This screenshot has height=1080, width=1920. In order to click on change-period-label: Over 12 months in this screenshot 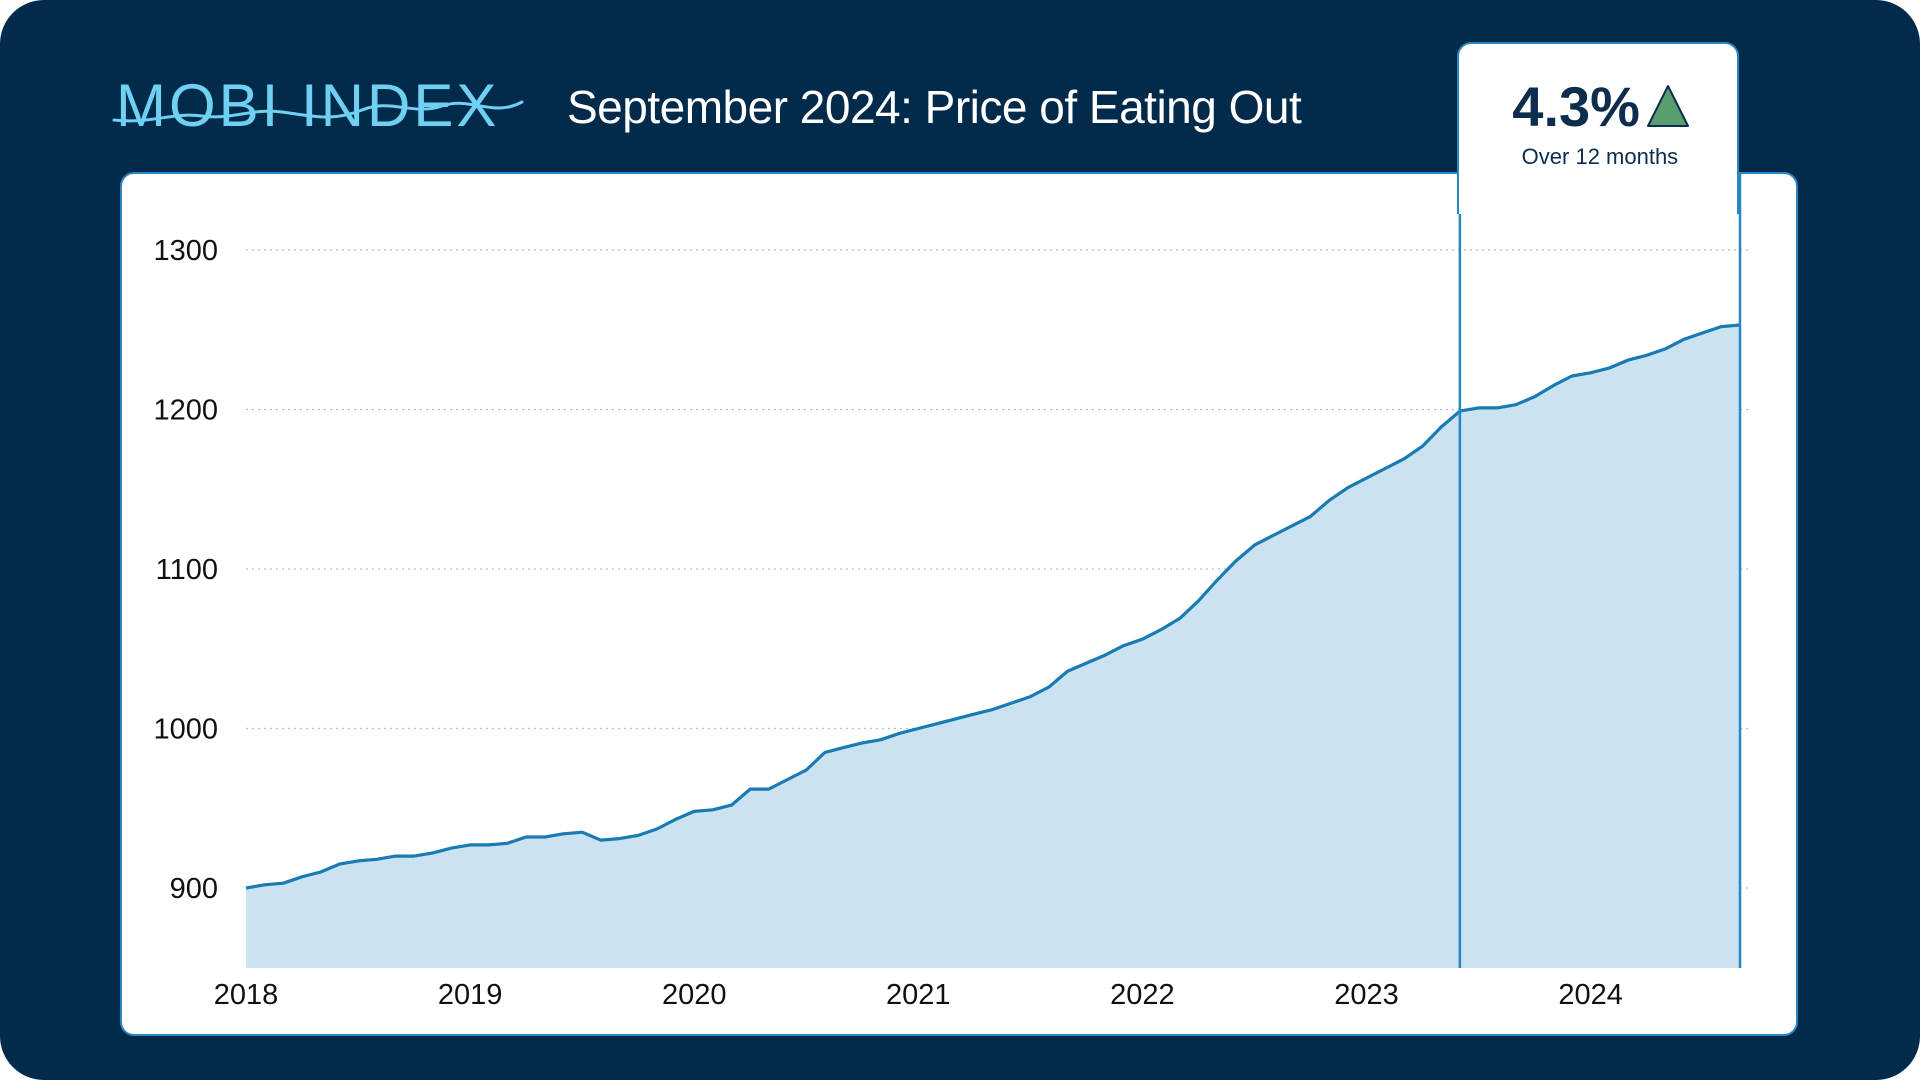, I will do `click(1600, 156)`.